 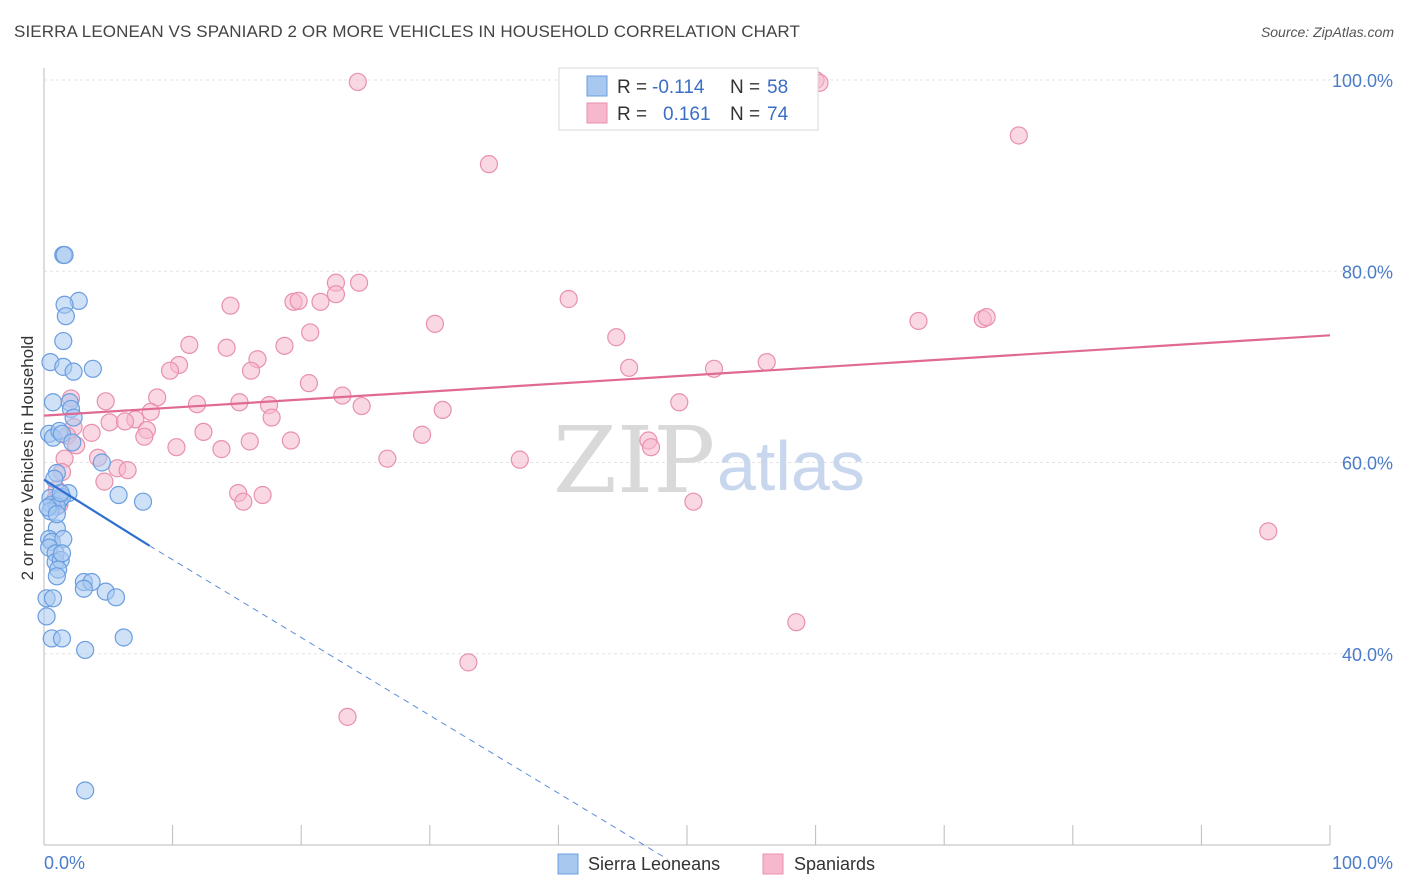 What do you see at coordinates (778, 114) in the screenshot?
I see `legend-n-value-2: 74` at bounding box center [778, 114].